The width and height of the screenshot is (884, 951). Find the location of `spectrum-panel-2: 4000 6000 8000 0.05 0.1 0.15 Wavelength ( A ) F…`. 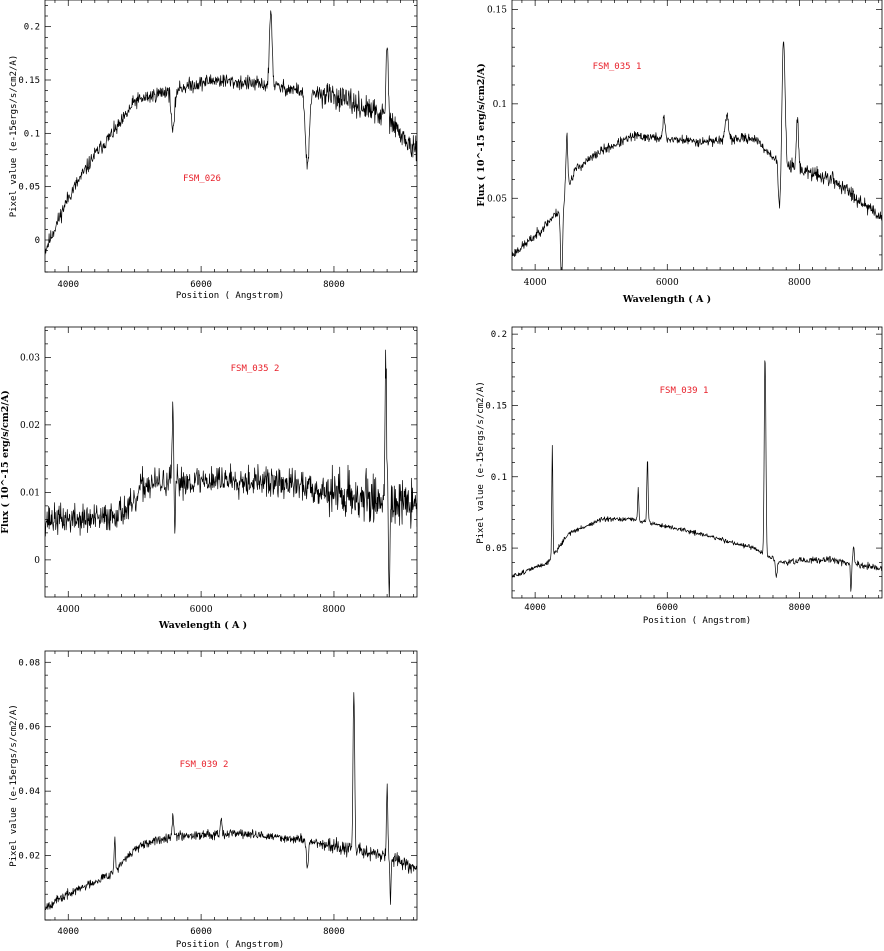

spectrum-panel-2: 4000 6000 8000 0.05 0.1 0.15 Wavelength ( A ) F… is located at coordinates (679, 152).